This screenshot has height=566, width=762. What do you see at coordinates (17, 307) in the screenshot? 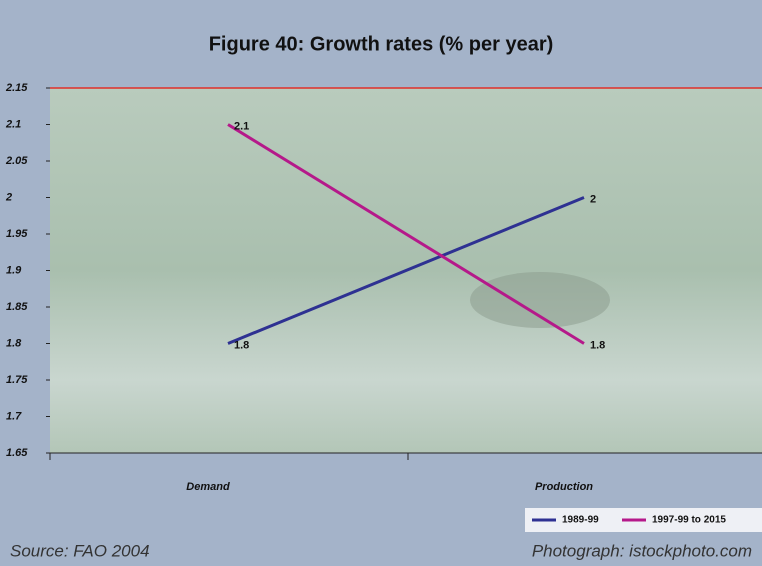
I see `y-tick-label: 1.85` at bounding box center [17, 307].